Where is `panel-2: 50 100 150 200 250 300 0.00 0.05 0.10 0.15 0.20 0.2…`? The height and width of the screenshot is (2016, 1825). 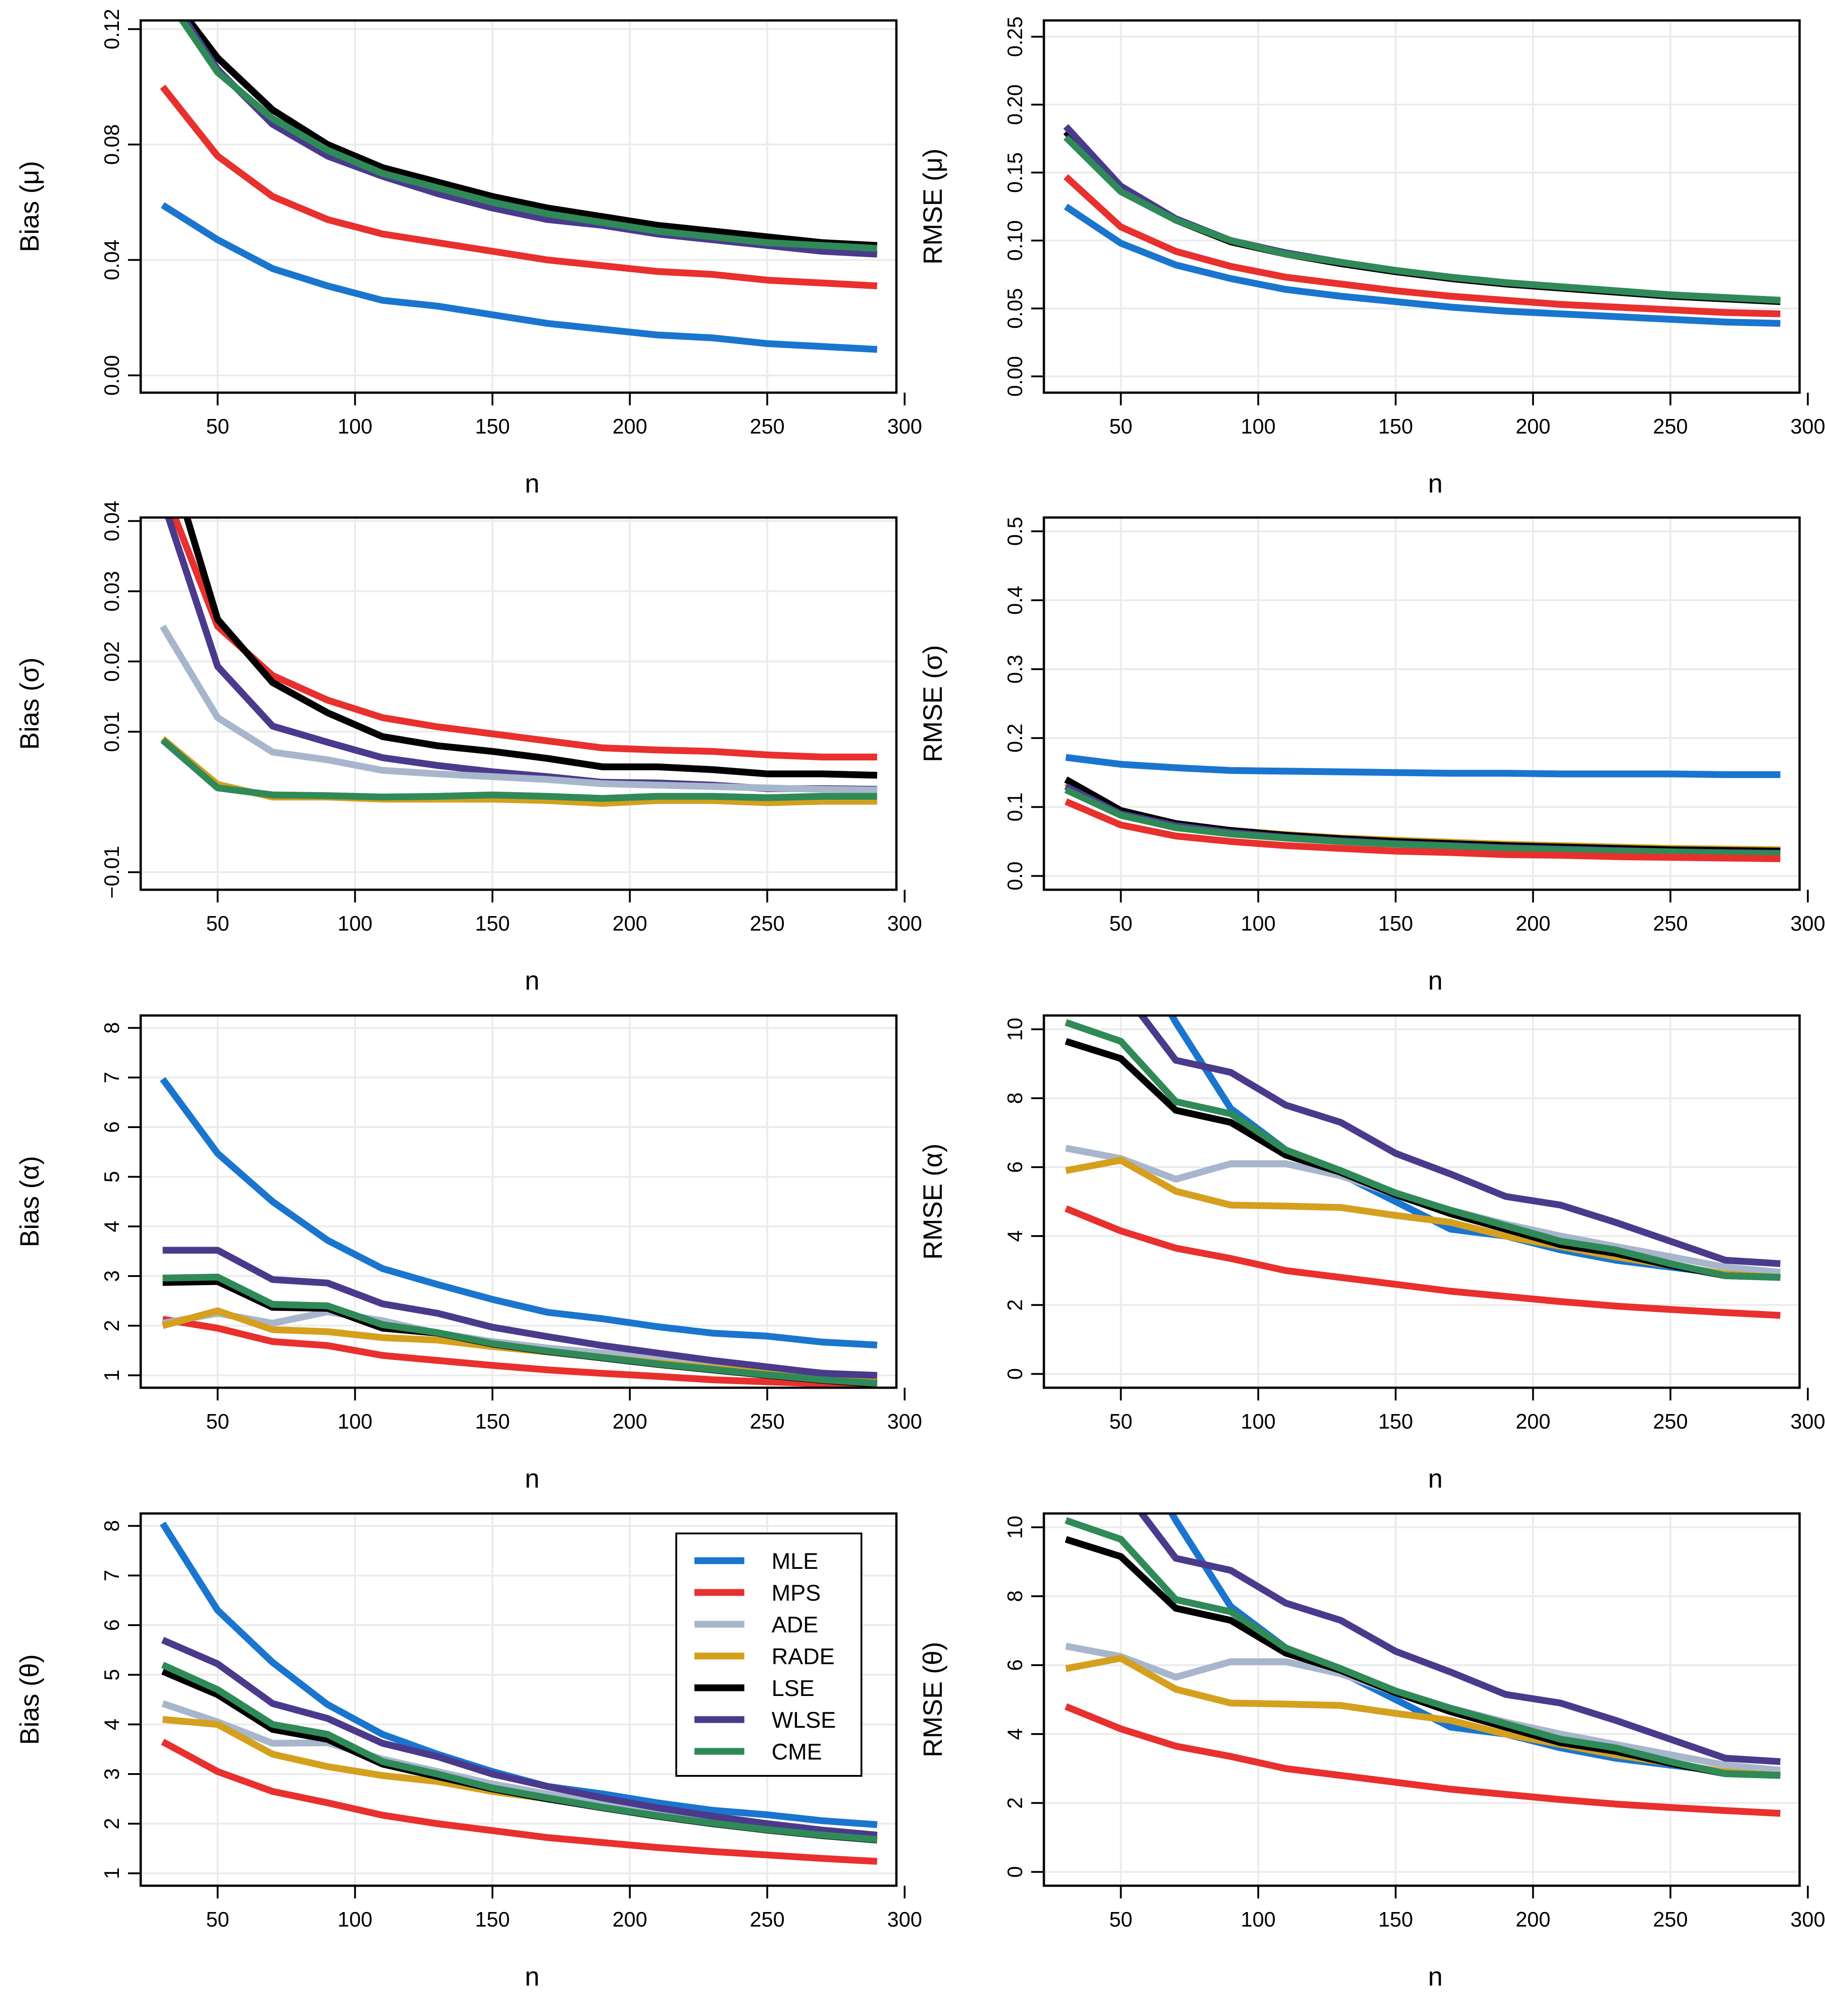 panel-2: 50 100 150 200 250 300 0.00 0.05 0.10 0.15 0.20 0.2… is located at coordinates (1371, 257).